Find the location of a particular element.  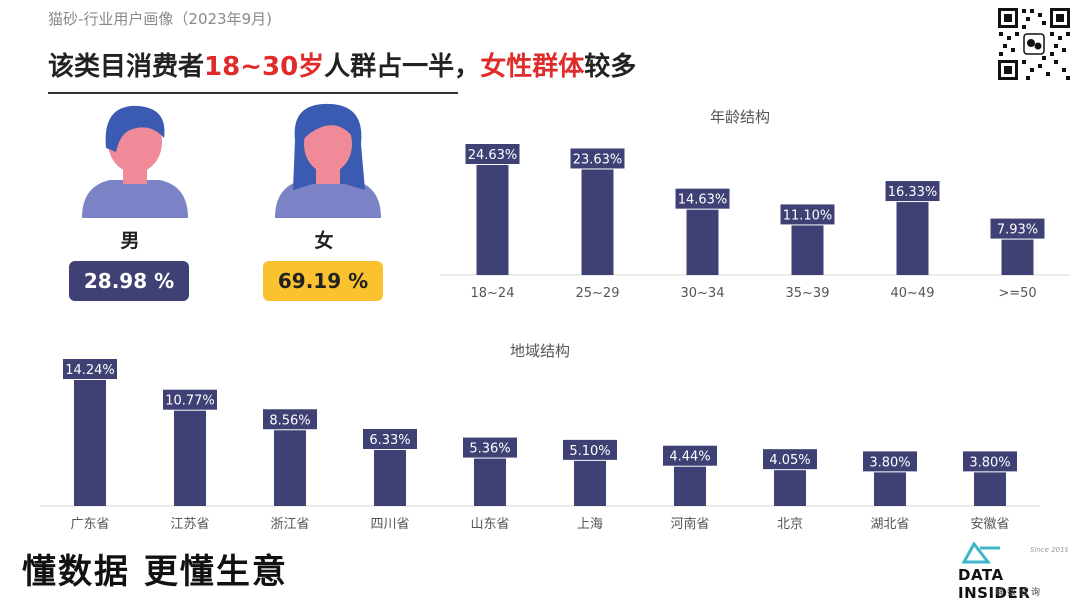

female-label: 女 is located at coordinates (324, 241).